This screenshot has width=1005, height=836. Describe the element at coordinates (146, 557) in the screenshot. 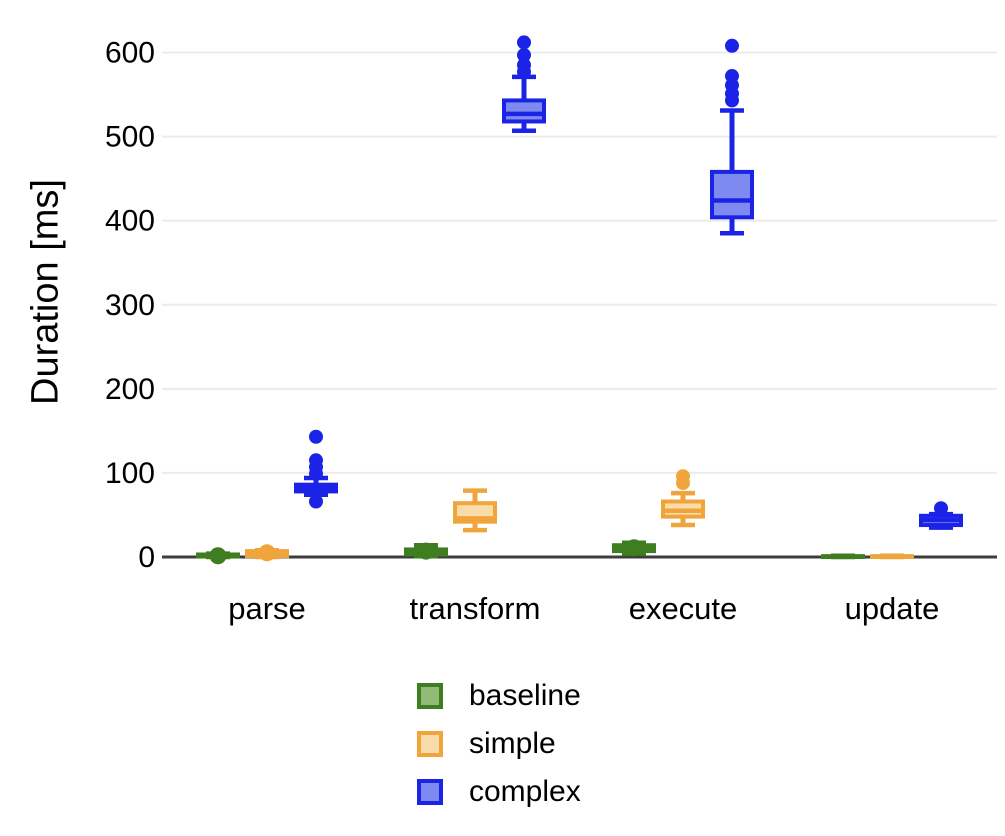

I see `y-tick-label: 0` at that location.